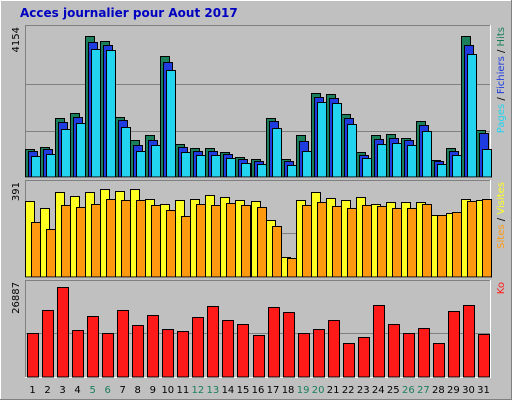 This screenshot has width=512, height=400. Describe the element at coordinates (501, 288) in the screenshot. I see `legend: Ko` at that location.